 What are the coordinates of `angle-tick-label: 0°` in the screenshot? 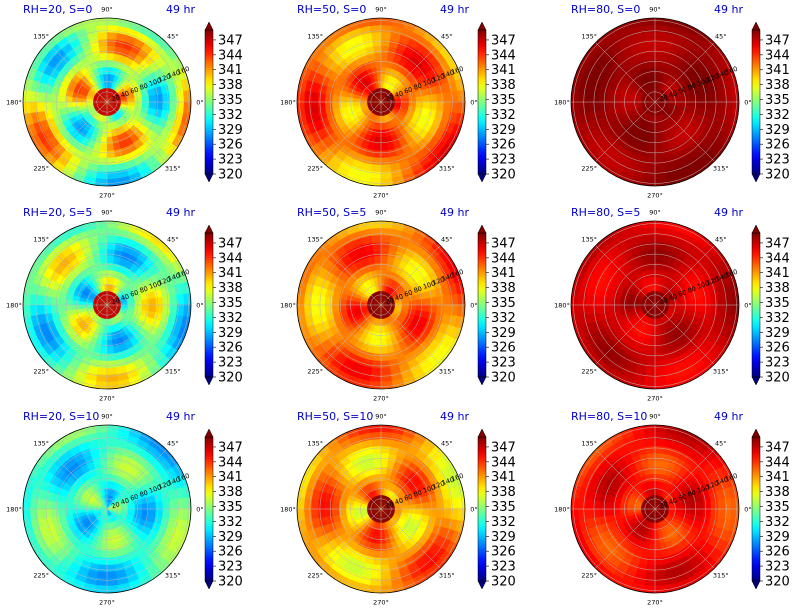 It's located at (747, 103).